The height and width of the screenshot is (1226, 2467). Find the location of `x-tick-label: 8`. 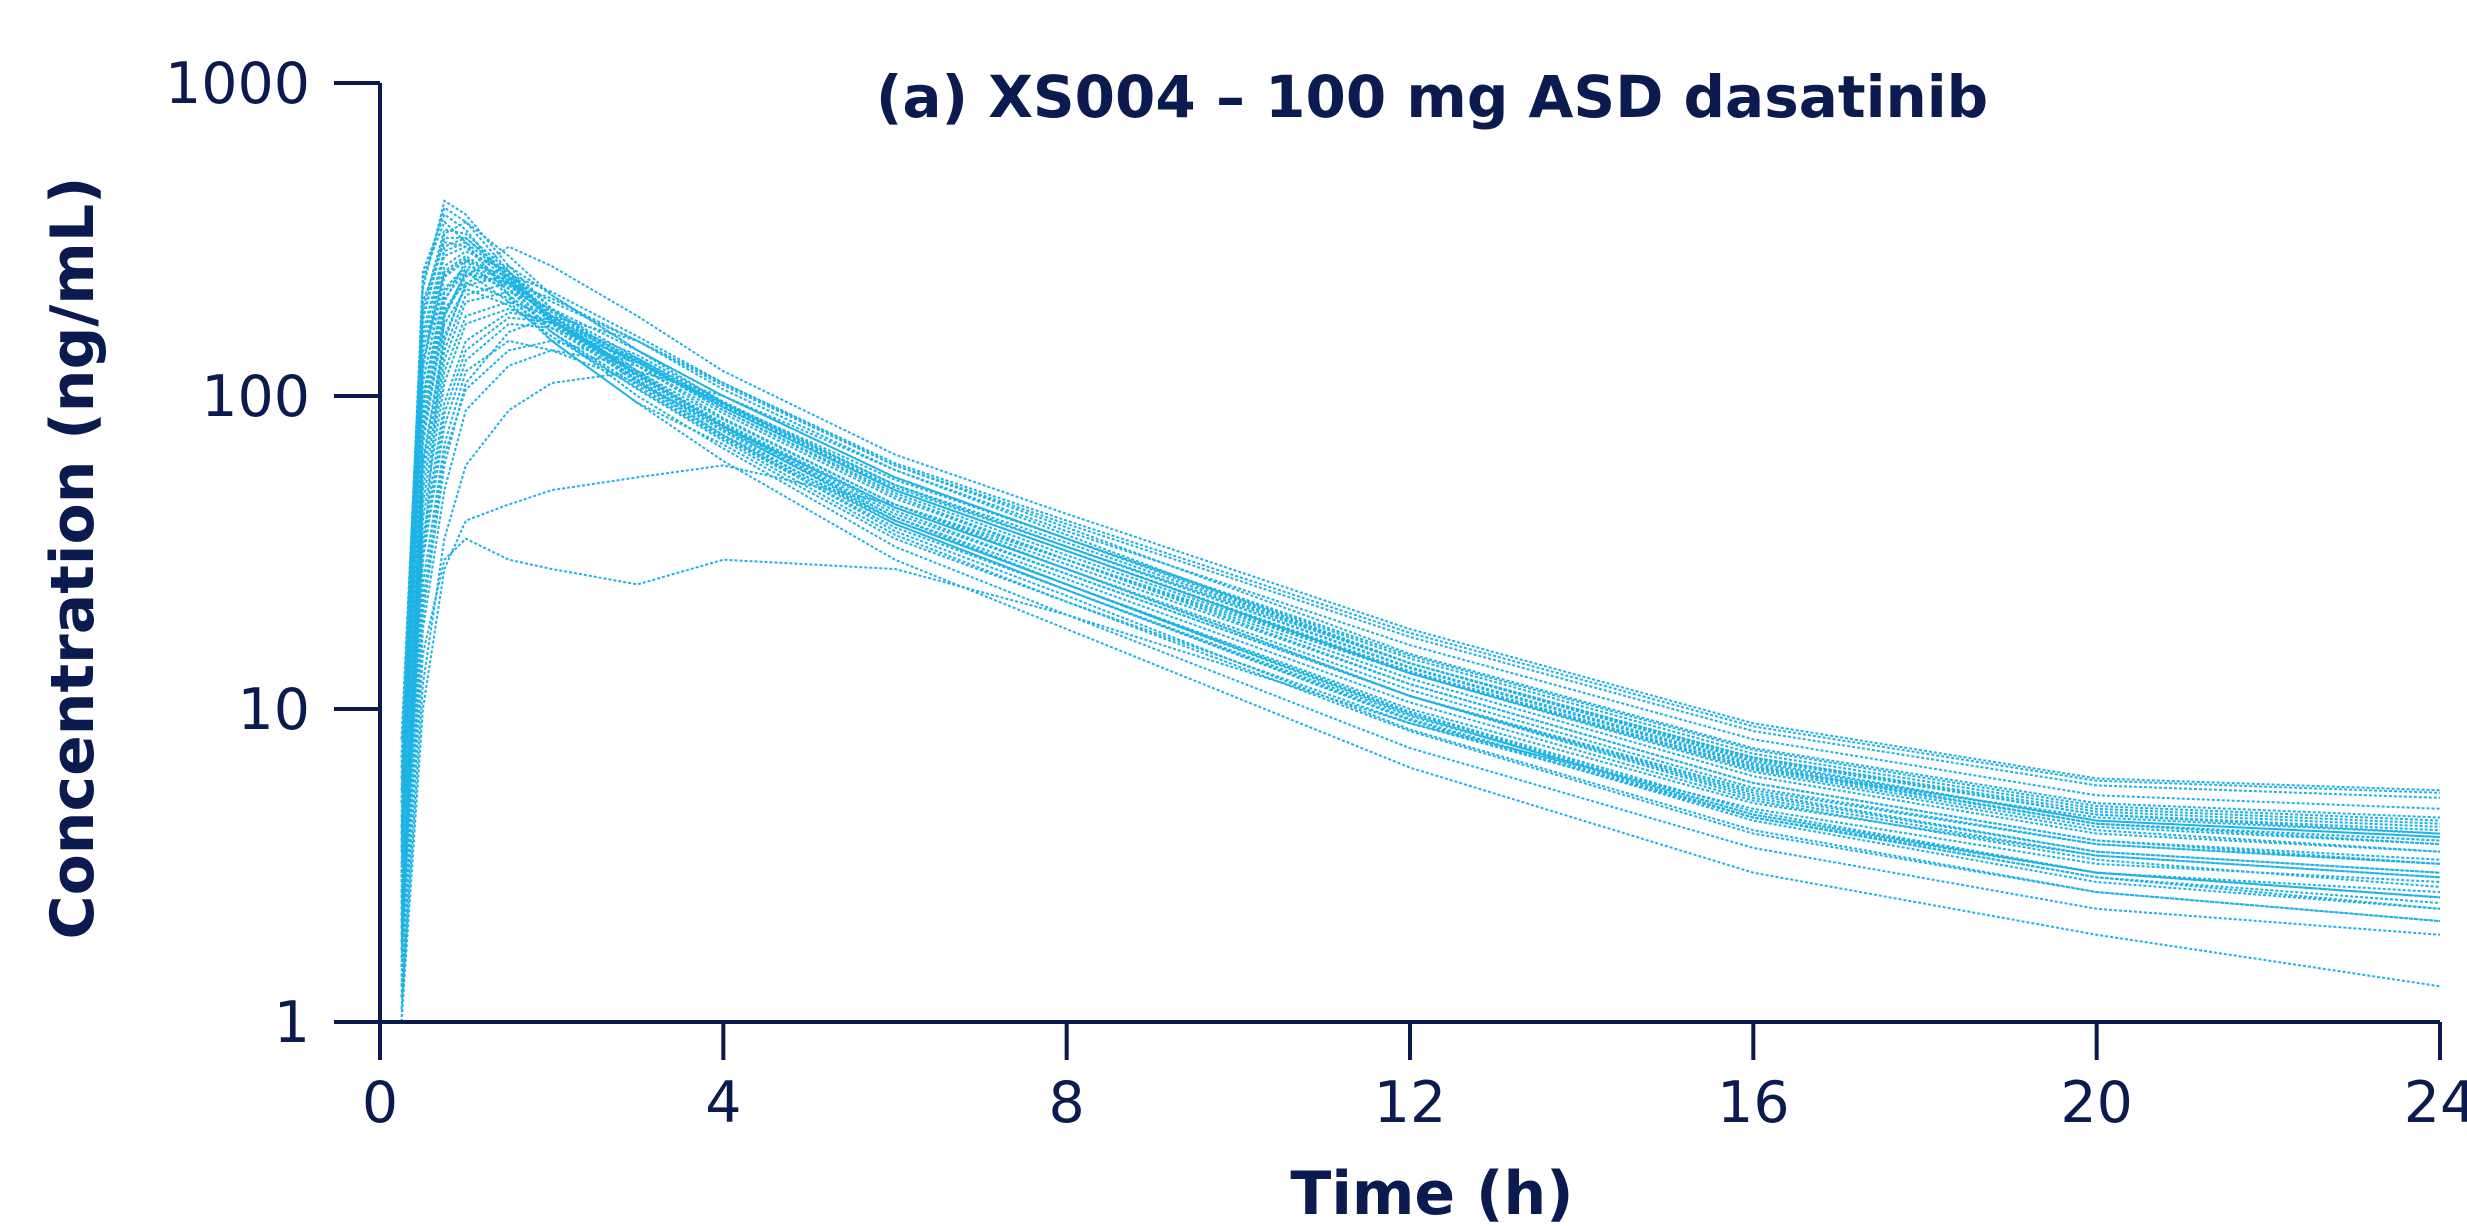

x-tick-label: 8 is located at coordinates (1067, 1103).